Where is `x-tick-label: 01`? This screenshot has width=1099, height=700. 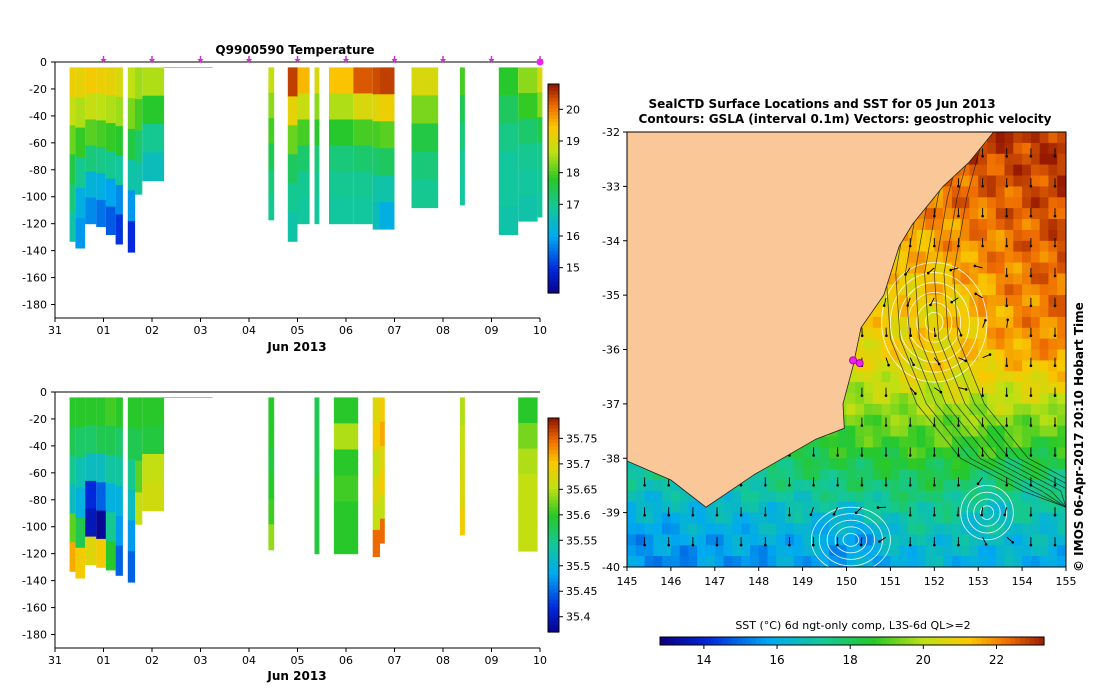 x-tick-label: 01 is located at coordinates (104, 330).